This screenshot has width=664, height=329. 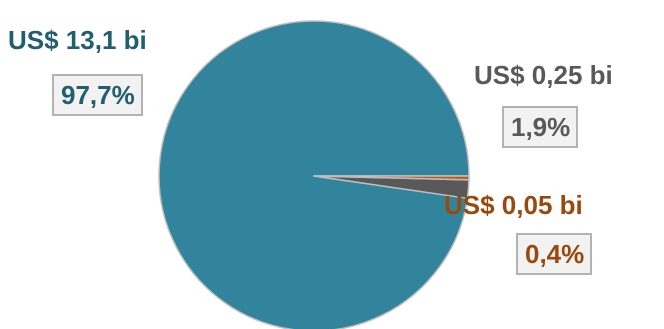 What do you see at coordinates (97, 95) in the screenshot?
I see `slice-0-percent-label: 97,7%` at bounding box center [97, 95].